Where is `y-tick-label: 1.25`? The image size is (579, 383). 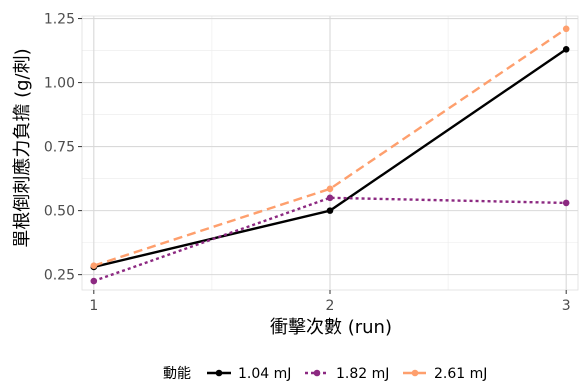 y-tick-label: 1.25 is located at coordinates (59, 20).